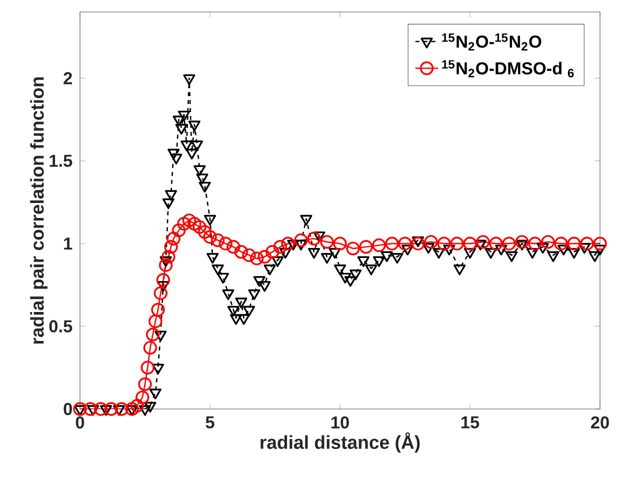  I want to click on legend-label: $^{15}$N$_{2}$O-$^{15}$N$_{2}$O, so click(492, 42).